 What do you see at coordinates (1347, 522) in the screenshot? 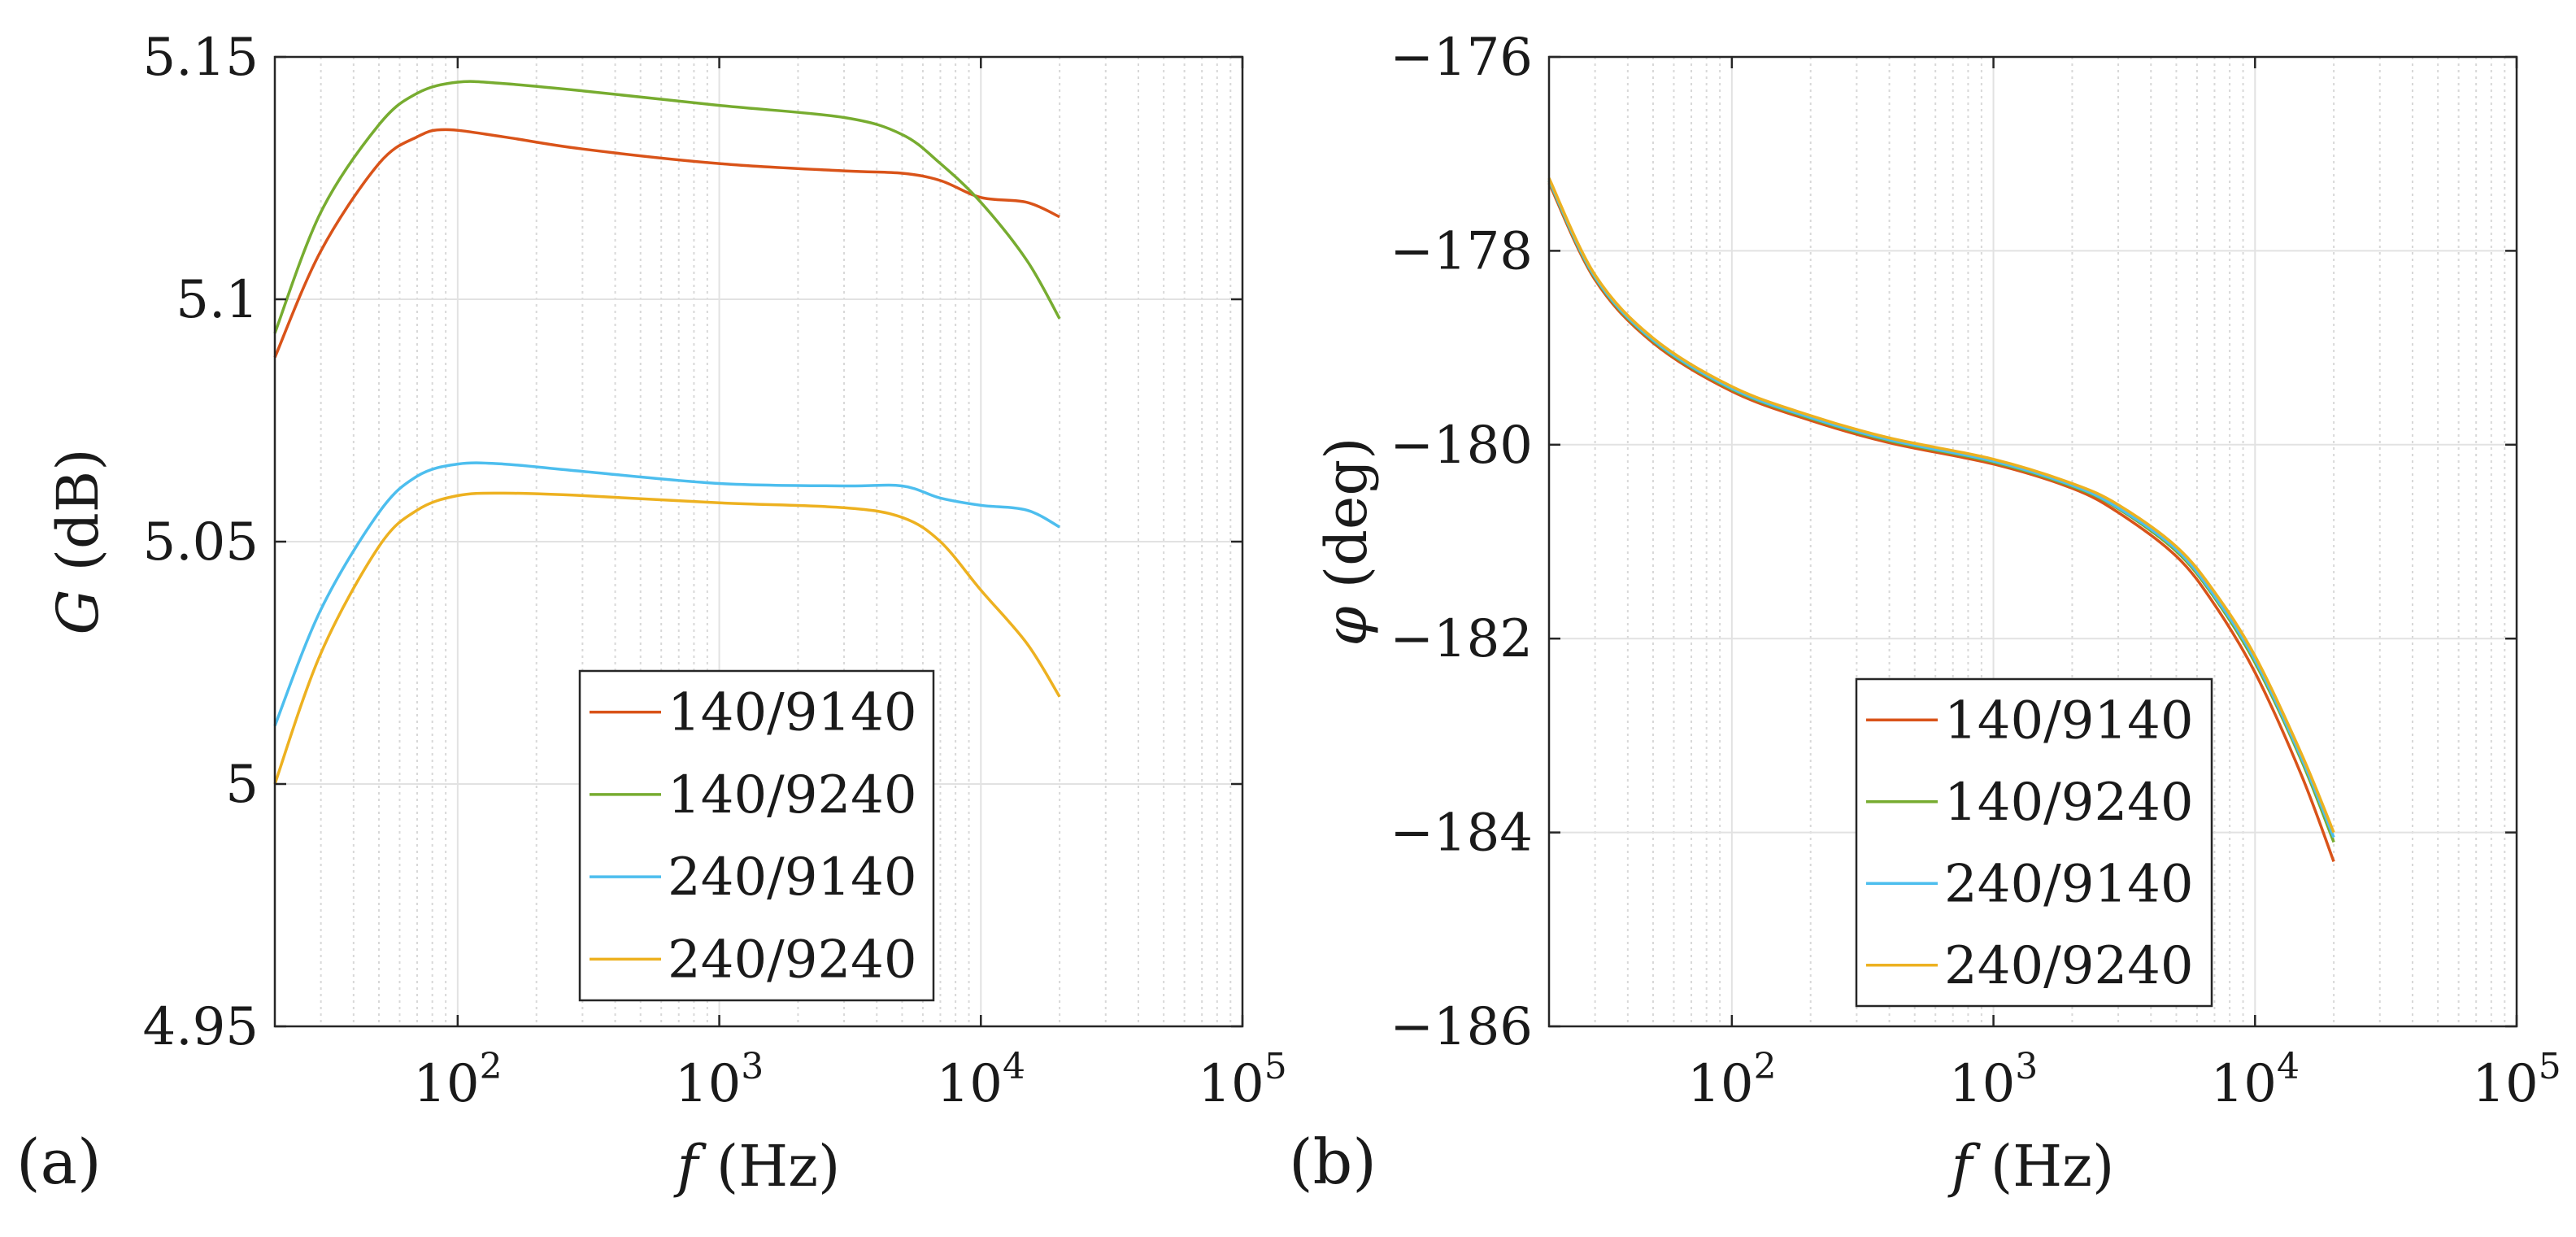
I see `y-axis-unit: (deg)` at bounding box center [1347, 522].